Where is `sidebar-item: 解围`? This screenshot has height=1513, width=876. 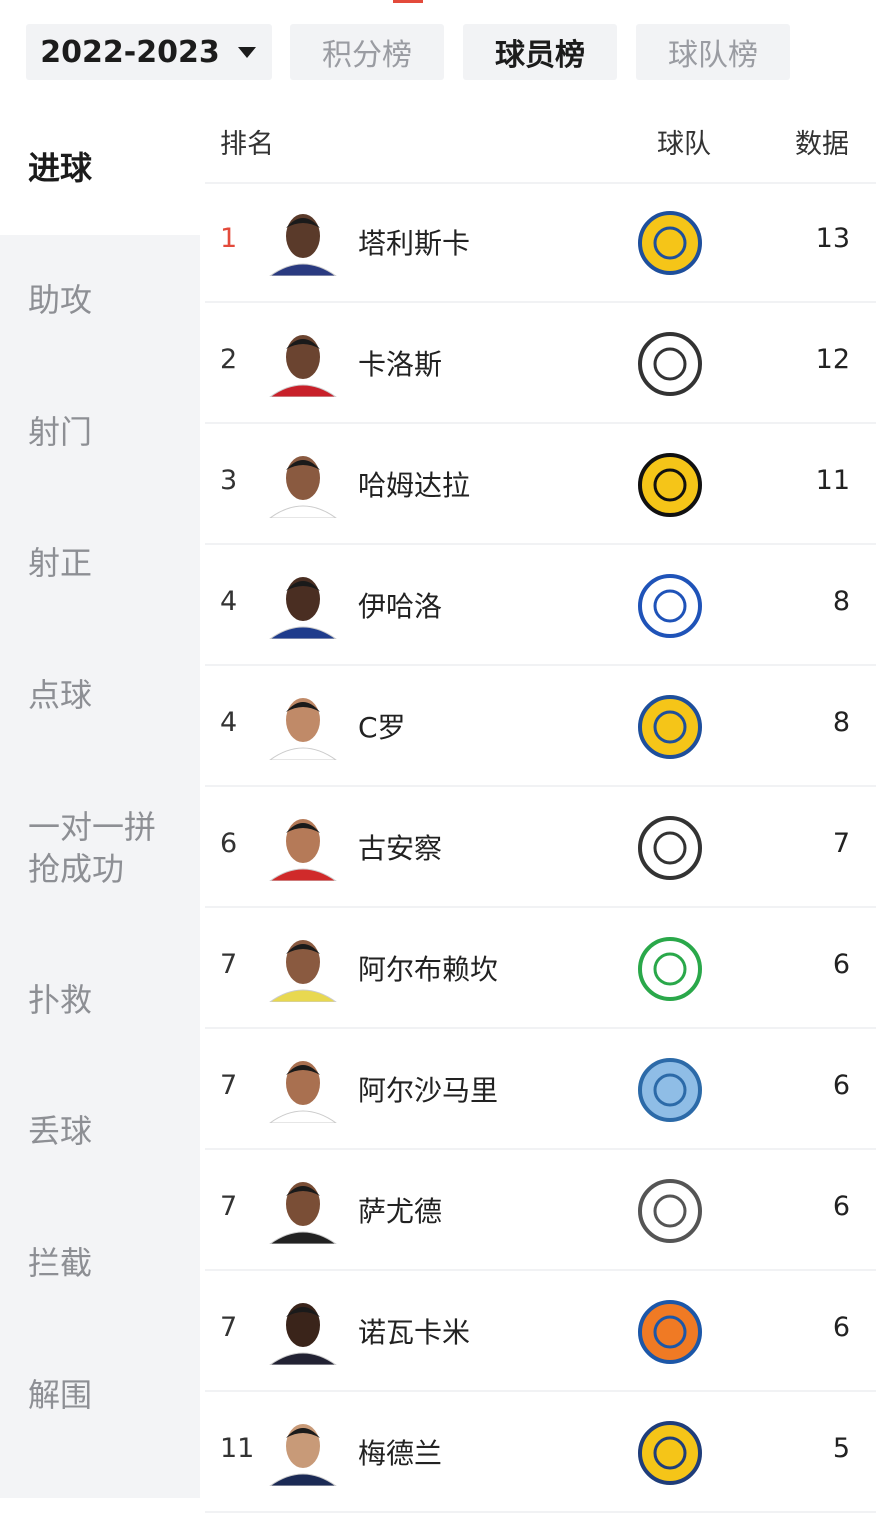
sidebar-item: 解围 is located at coordinates (60, 1395).